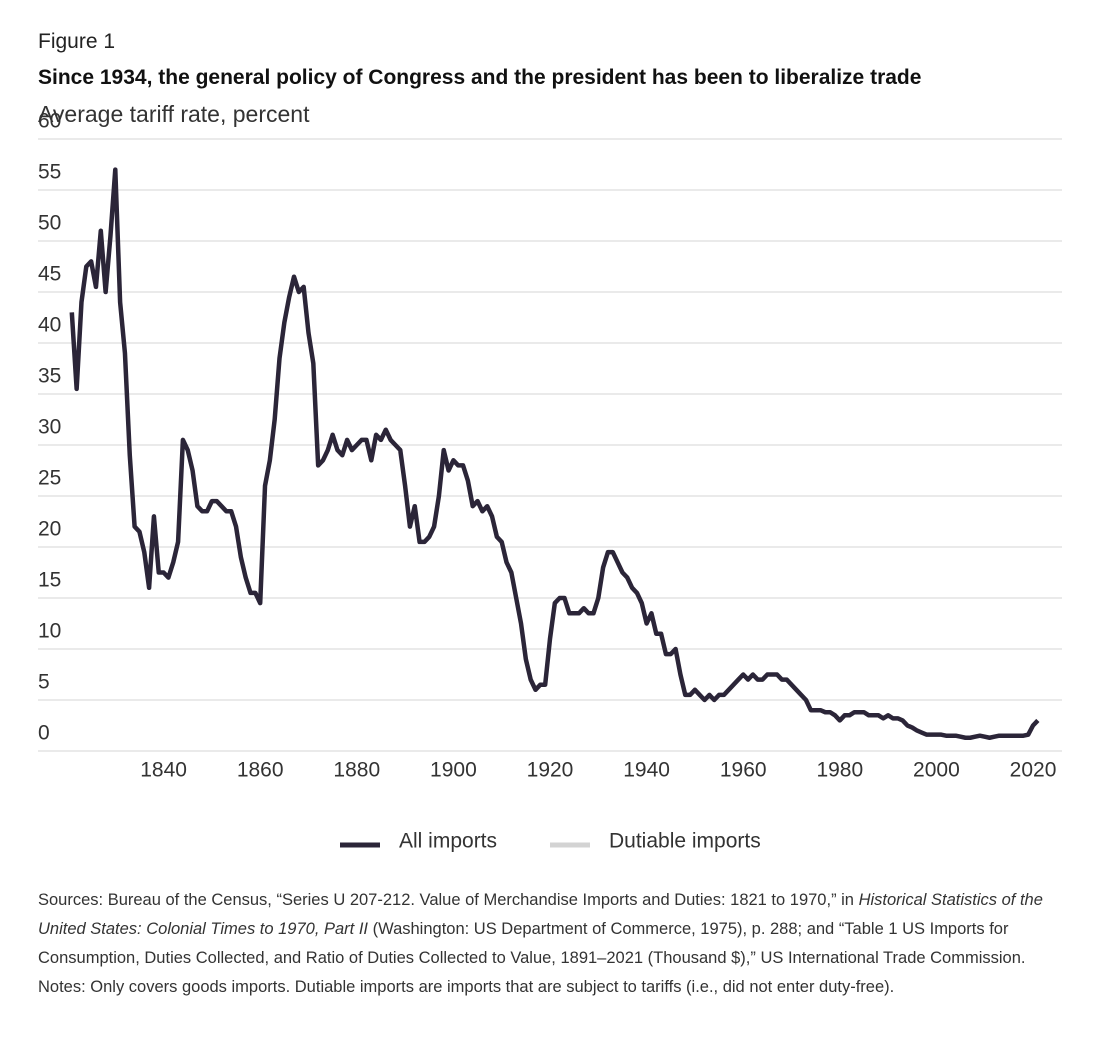 This screenshot has width=1110, height=1062. What do you see at coordinates (49, 478) in the screenshot?
I see `y-tick-label: 25` at bounding box center [49, 478].